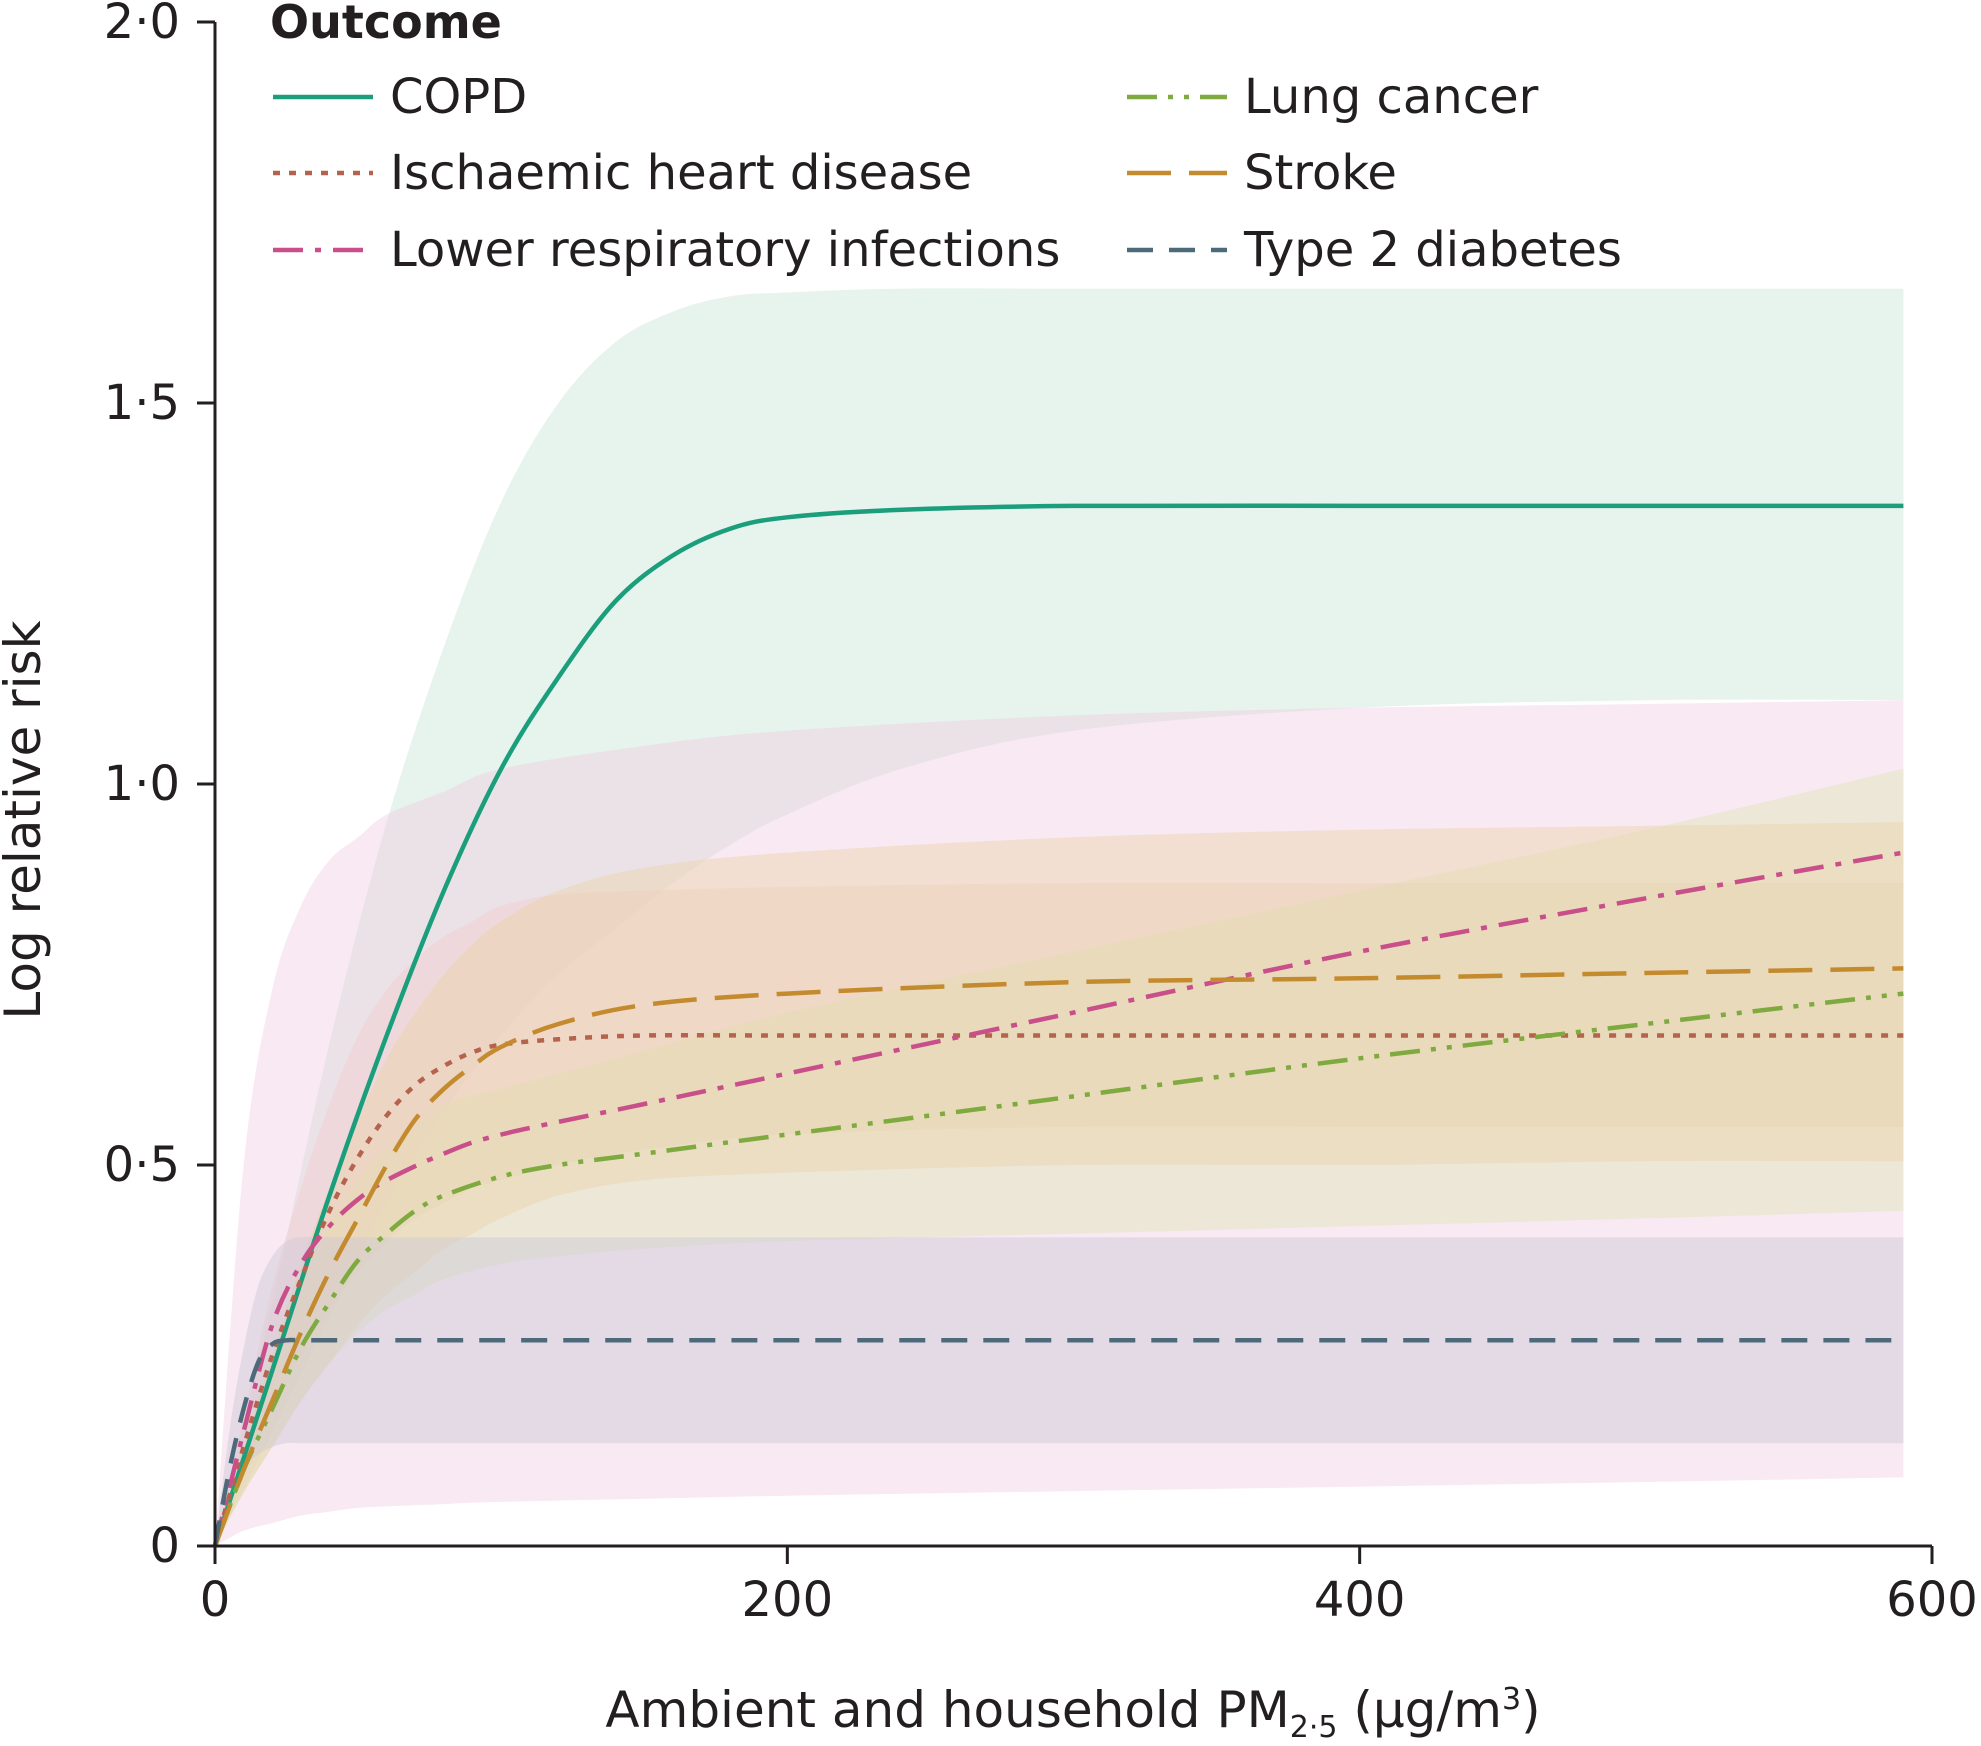 The height and width of the screenshot is (1746, 1981). What do you see at coordinates (142, 784) in the screenshot?
I see `y-tick-label: 1·0` at bounding box center [142, 784].